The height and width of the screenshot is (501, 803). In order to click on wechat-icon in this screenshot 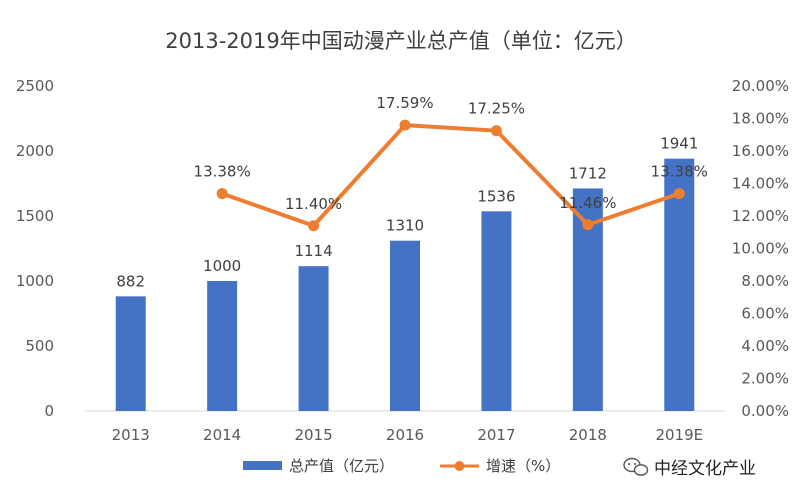, I will do `click(636, 466)`.